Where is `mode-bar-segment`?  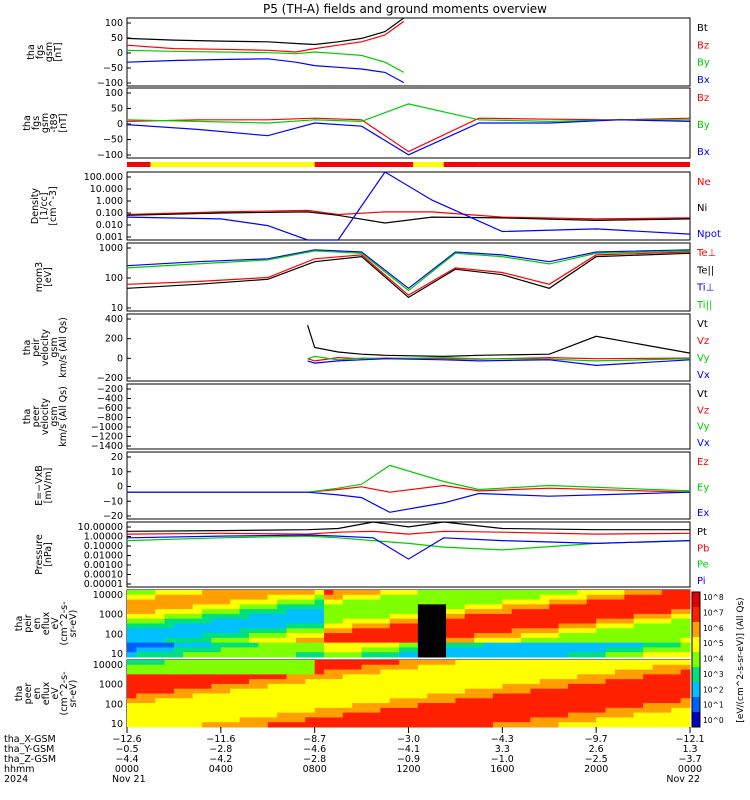 mode-bar-segment is located at coordinates (221, 164).